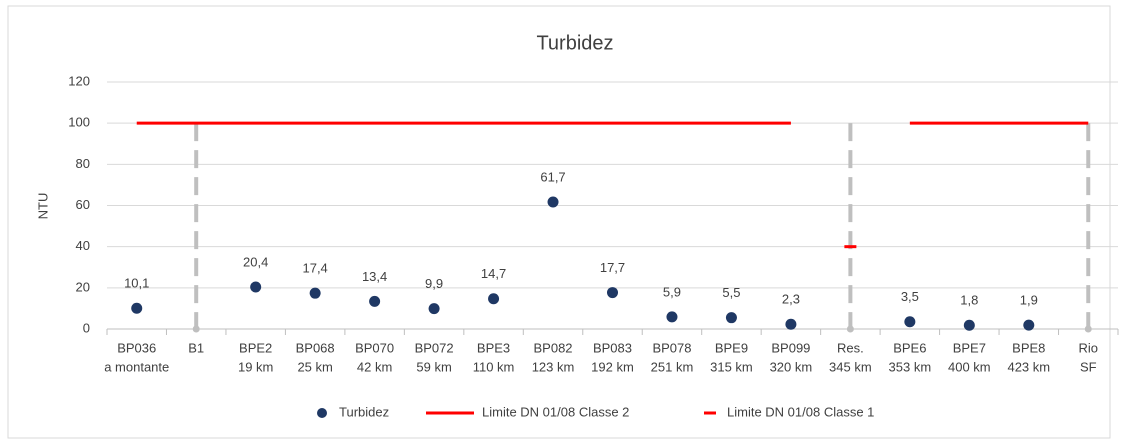 This screenshot has height=439, width=1129. Describe the element at coordinates (790, 347) in the screenshot. I see `x-tick-label: BP099` at that location.